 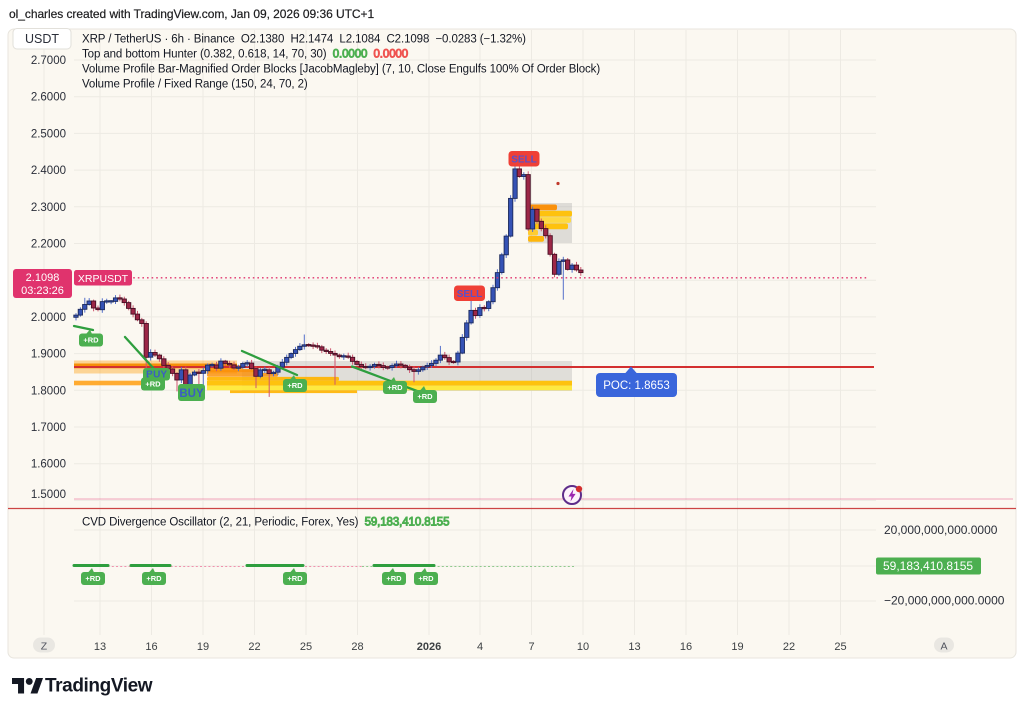 What do you see at coordinates (48, 318) in the screenshot?
I see `svg-text: 2.0000` at bounding box center [48, 318].